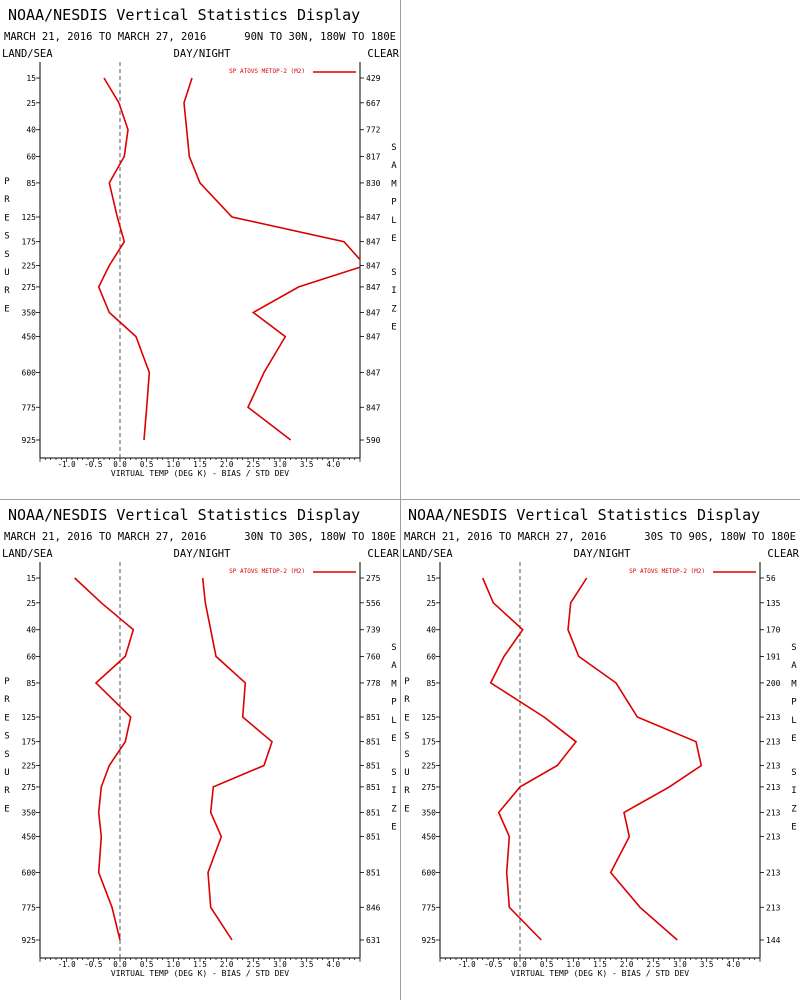 The width and height of the screenshot is (800, 1004). Describe the element at coordinates (431, 630) in the screenshot. I see `pressure-label: 40` at that location.